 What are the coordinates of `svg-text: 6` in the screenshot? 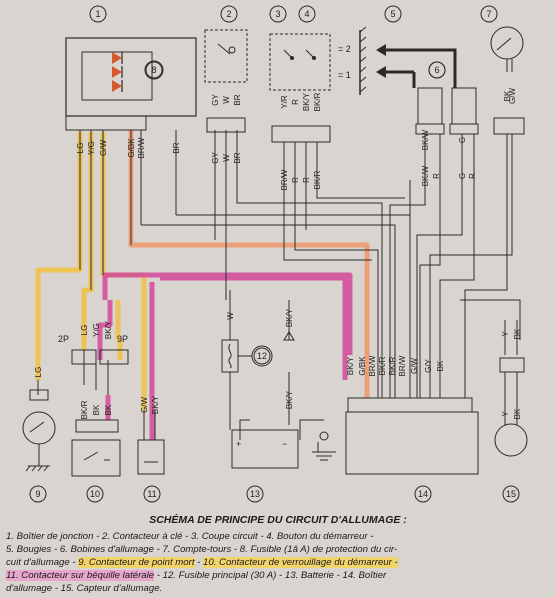 It's located at (436, 70).